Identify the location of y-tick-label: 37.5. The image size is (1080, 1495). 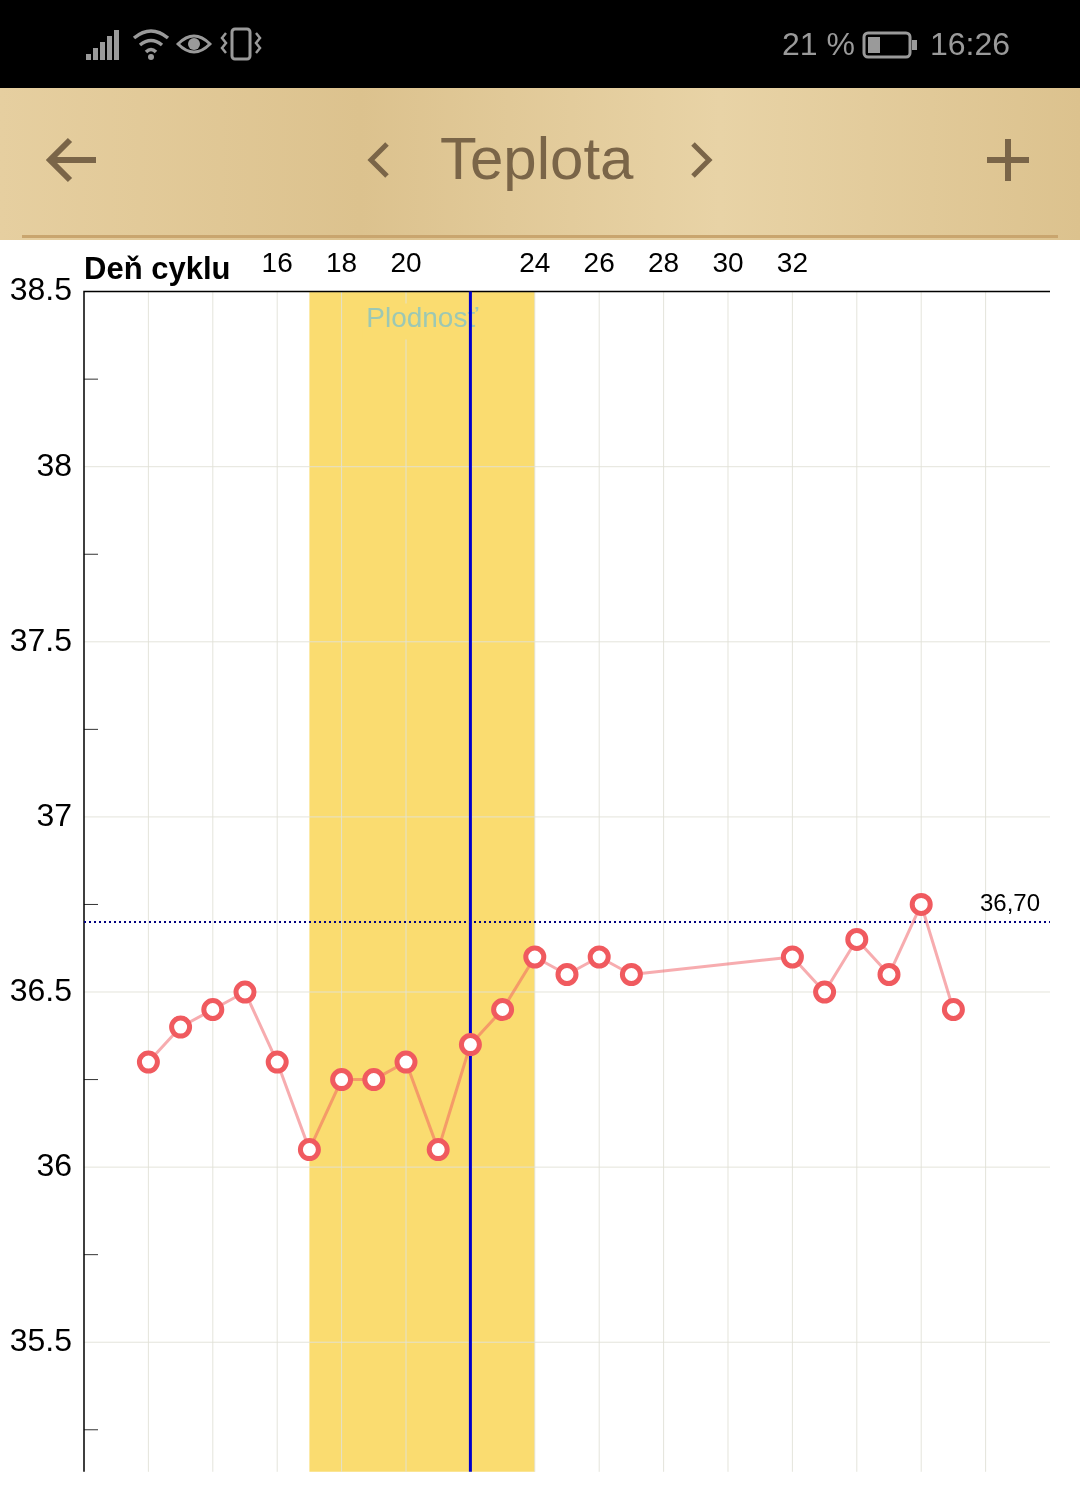
(40, 639).